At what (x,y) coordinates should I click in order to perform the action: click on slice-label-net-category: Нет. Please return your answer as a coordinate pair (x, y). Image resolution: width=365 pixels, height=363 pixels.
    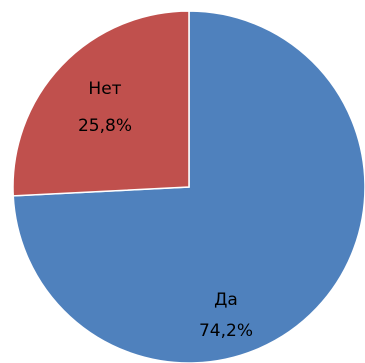
    Looking at the image, I should click on (104, 89).